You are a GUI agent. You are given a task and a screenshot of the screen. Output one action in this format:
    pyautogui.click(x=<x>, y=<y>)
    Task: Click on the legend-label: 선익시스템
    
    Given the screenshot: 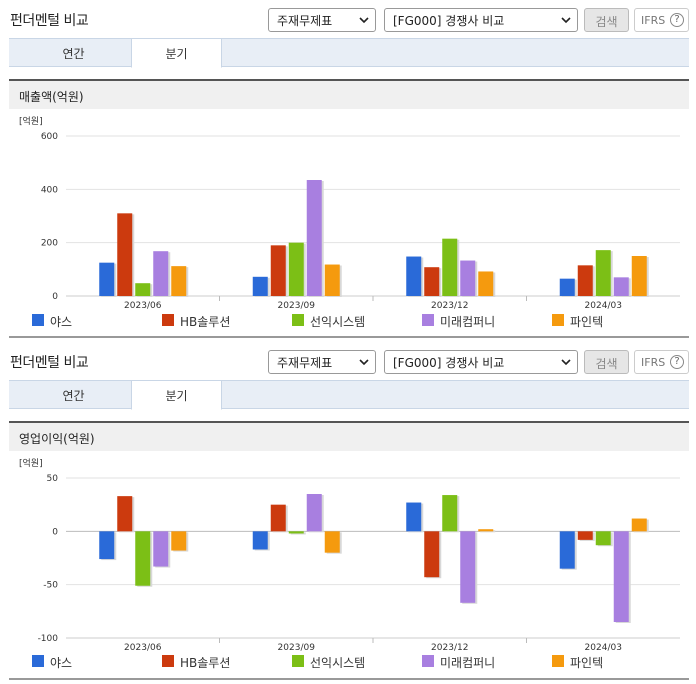 What is the action you would take?
    pyautogui.click(x=338, y=663)
    